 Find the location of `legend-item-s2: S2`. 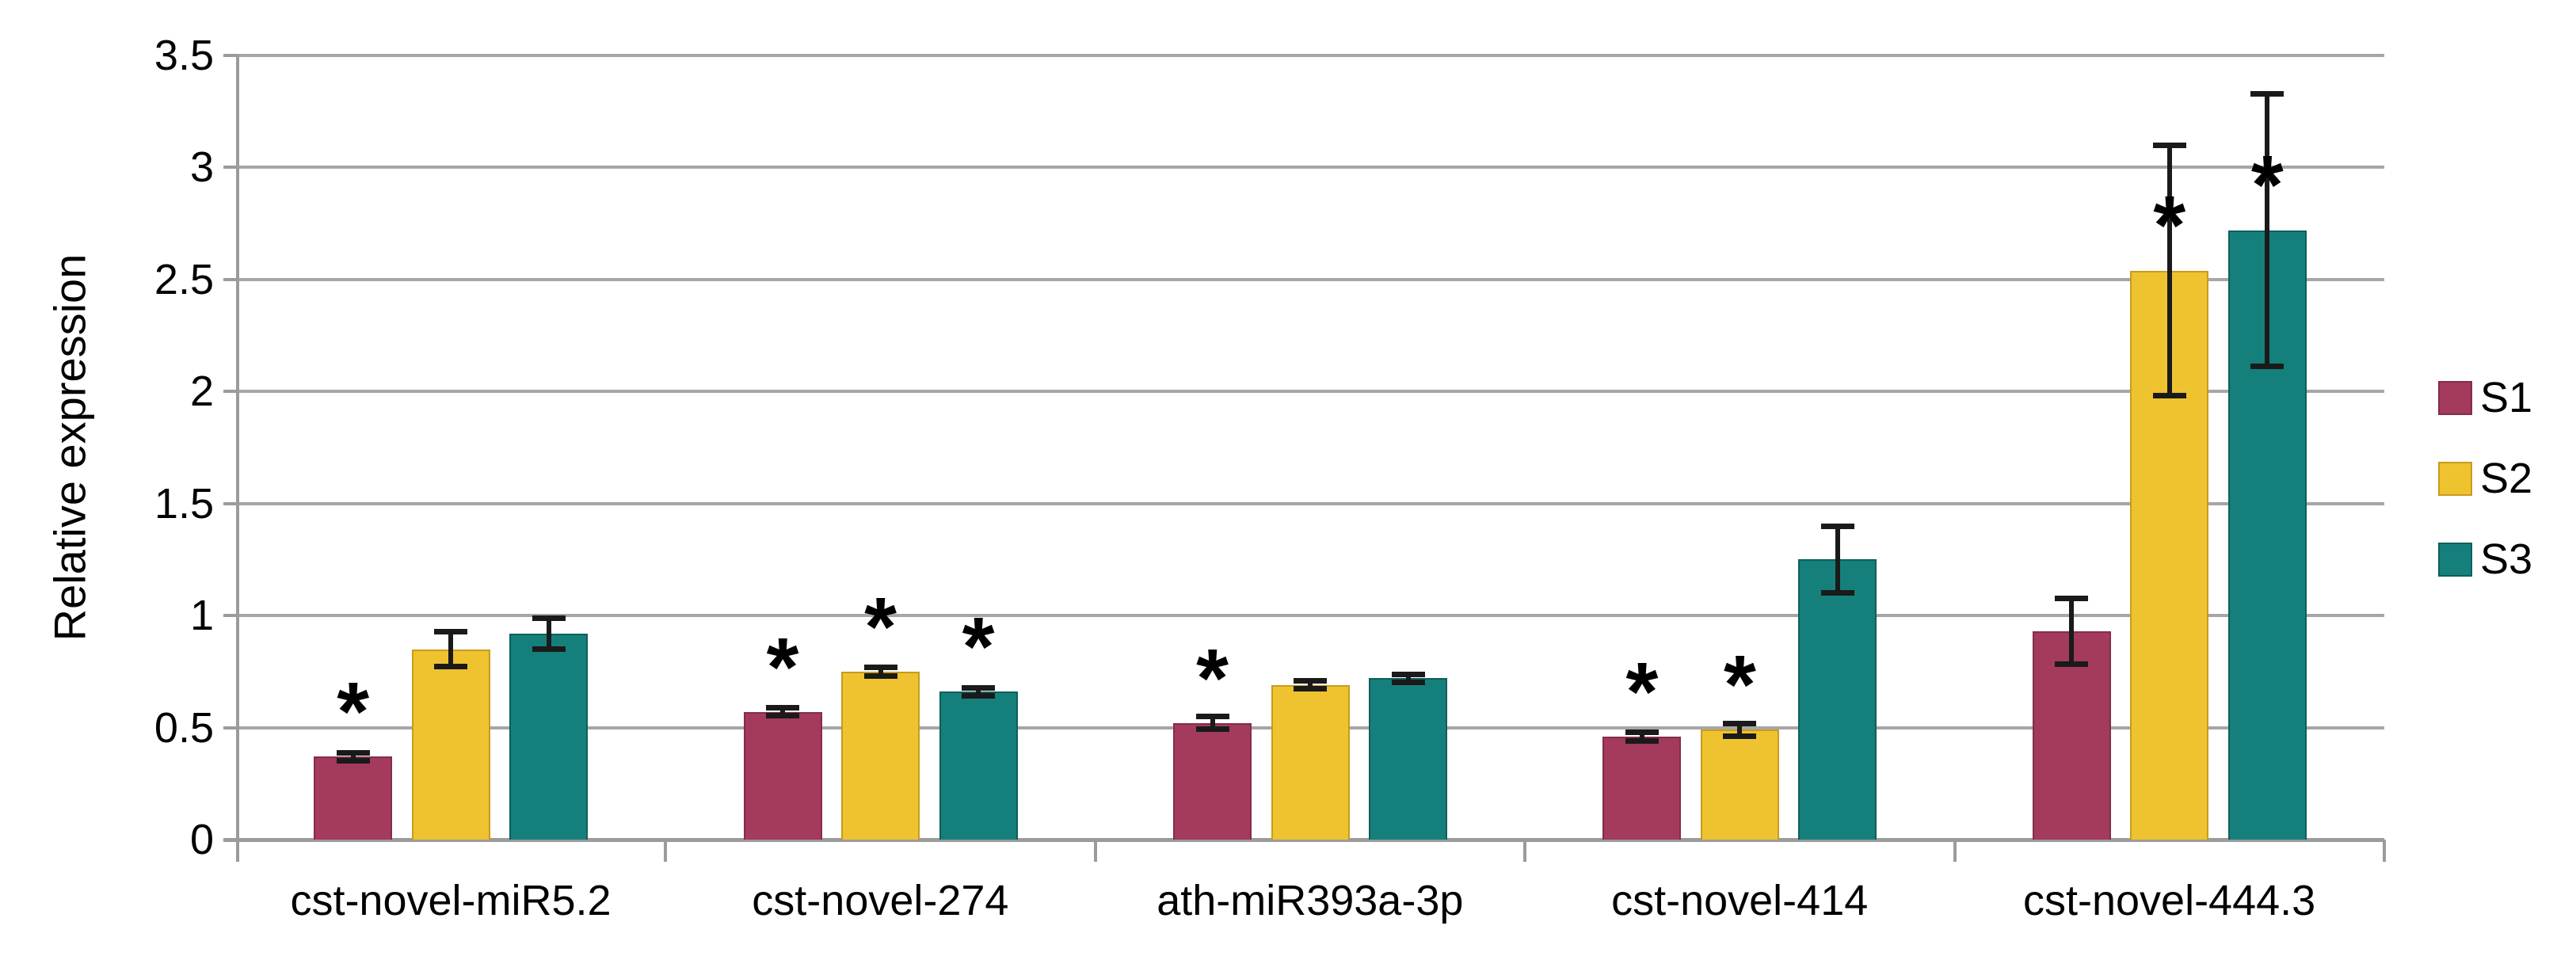

legend-item-s2: S2 is located at coordinates (2485, 478).